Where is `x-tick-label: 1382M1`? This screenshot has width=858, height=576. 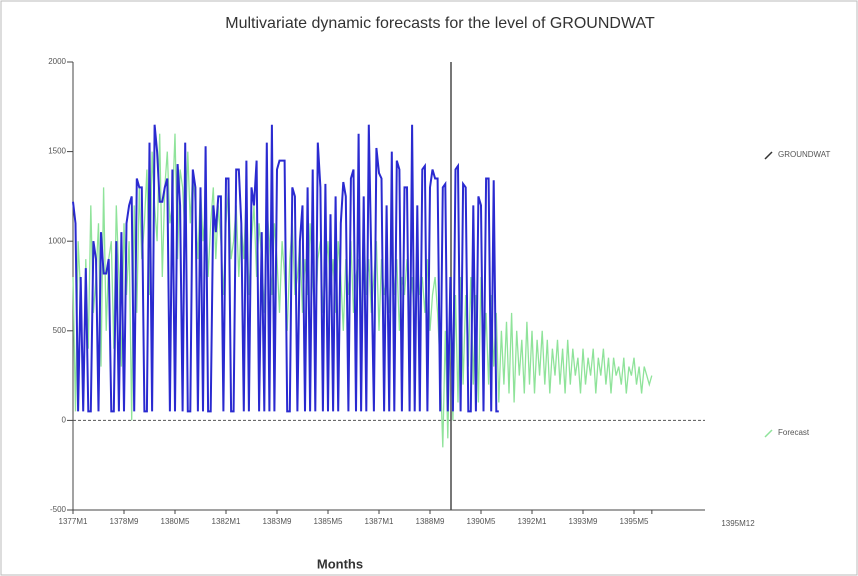
x-tick-label: 1382M1 is located at coordinates (226, 521).